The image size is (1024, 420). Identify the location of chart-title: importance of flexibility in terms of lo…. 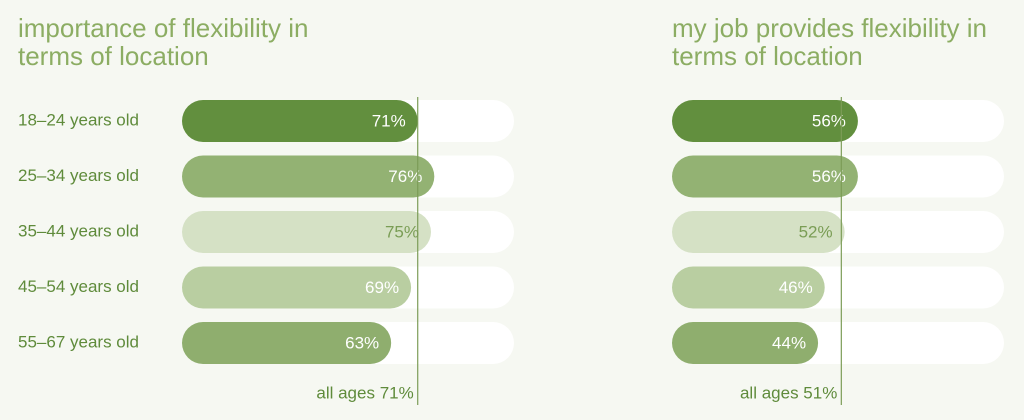
(163, 42).